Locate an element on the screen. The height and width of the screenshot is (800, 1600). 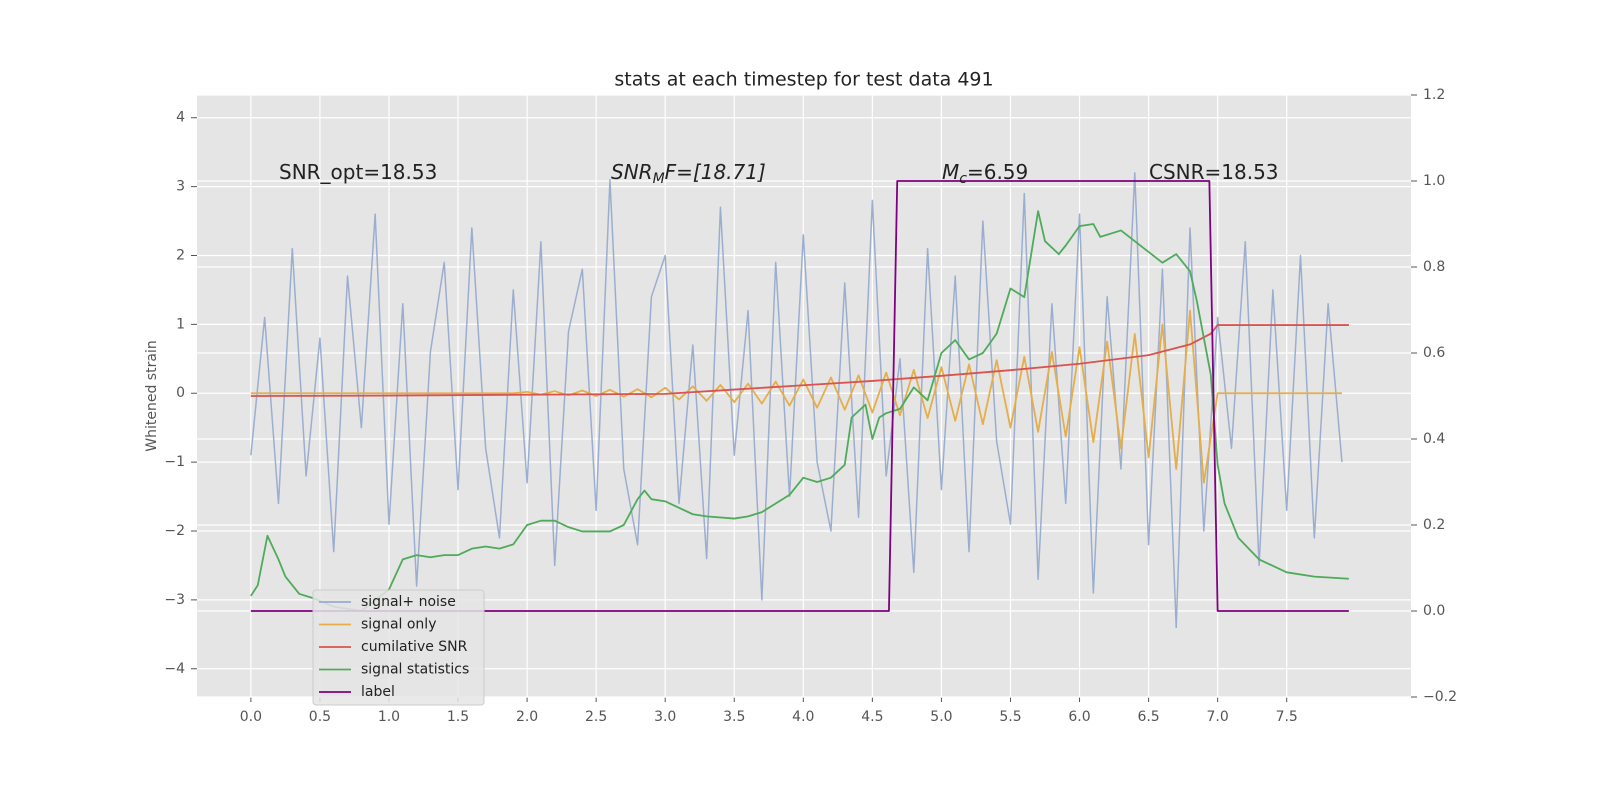
x-tick-label: 5.0 is located at coordinates (941, 717).